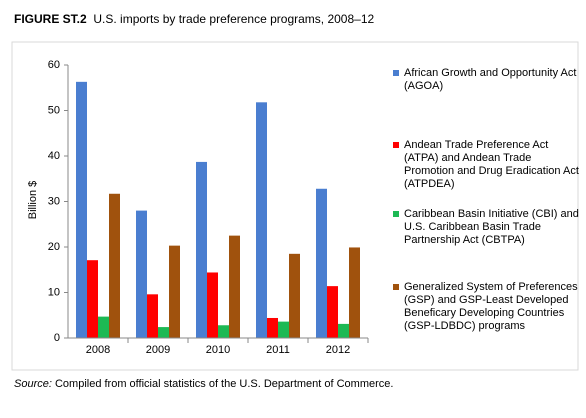 The width and height of the screenshot is (586, 418). What do you see at coordinates (218, 350) in the screenshot?
I see `x-tick-label: 2010` at bounding box center [218, 350].